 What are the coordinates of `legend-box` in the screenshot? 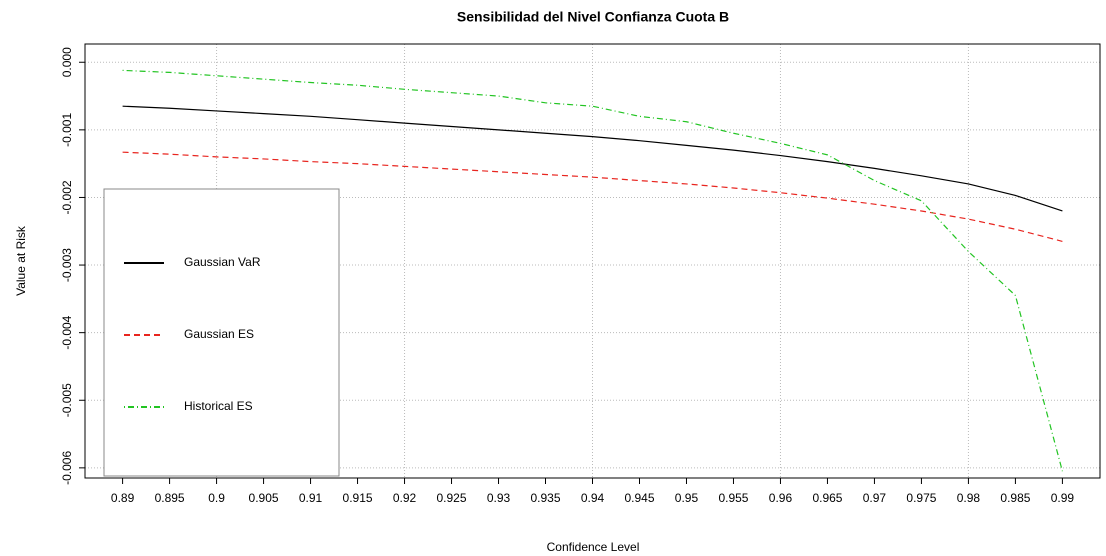 It's located at (221, 332).